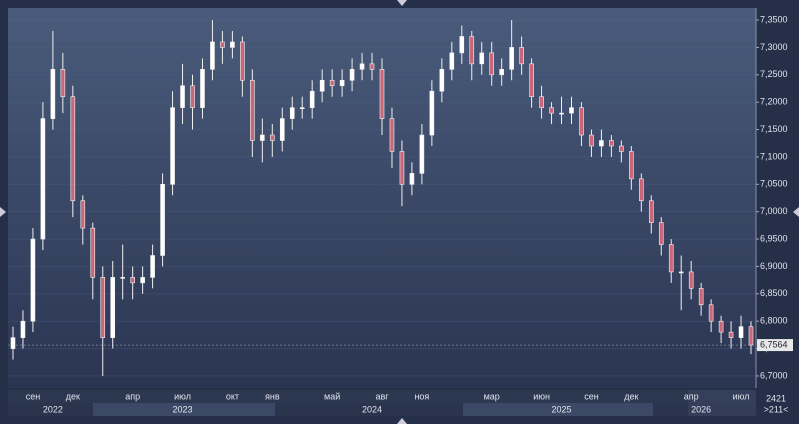 This screenshot has width=799, height=424. Describe the element at coordinates (741, 396) in the screenshot. I see `x-tick-label: июл` at that location.